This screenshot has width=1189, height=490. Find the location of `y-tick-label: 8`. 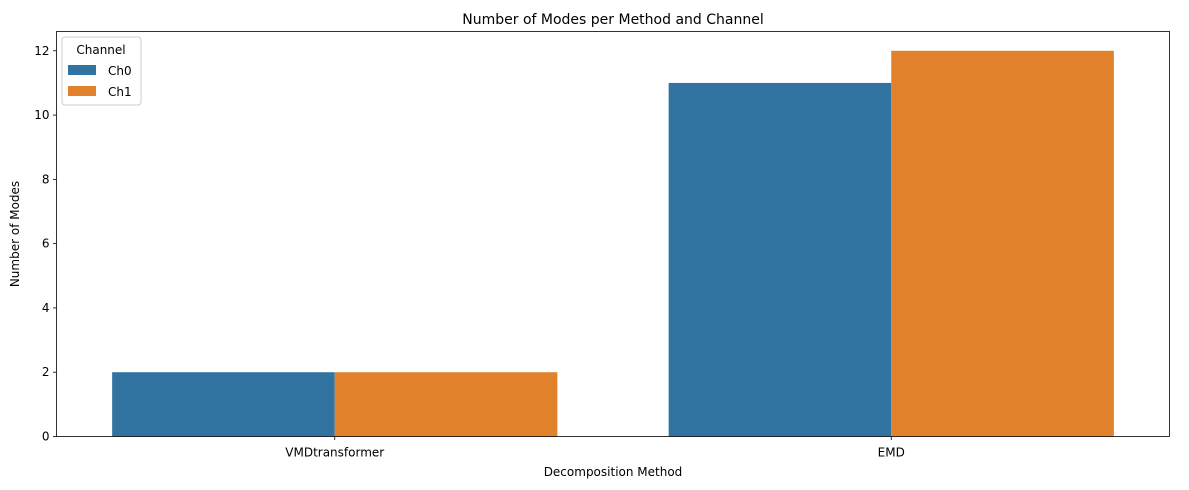

y-tick-label: 8 is located at coordinates (46, 179).